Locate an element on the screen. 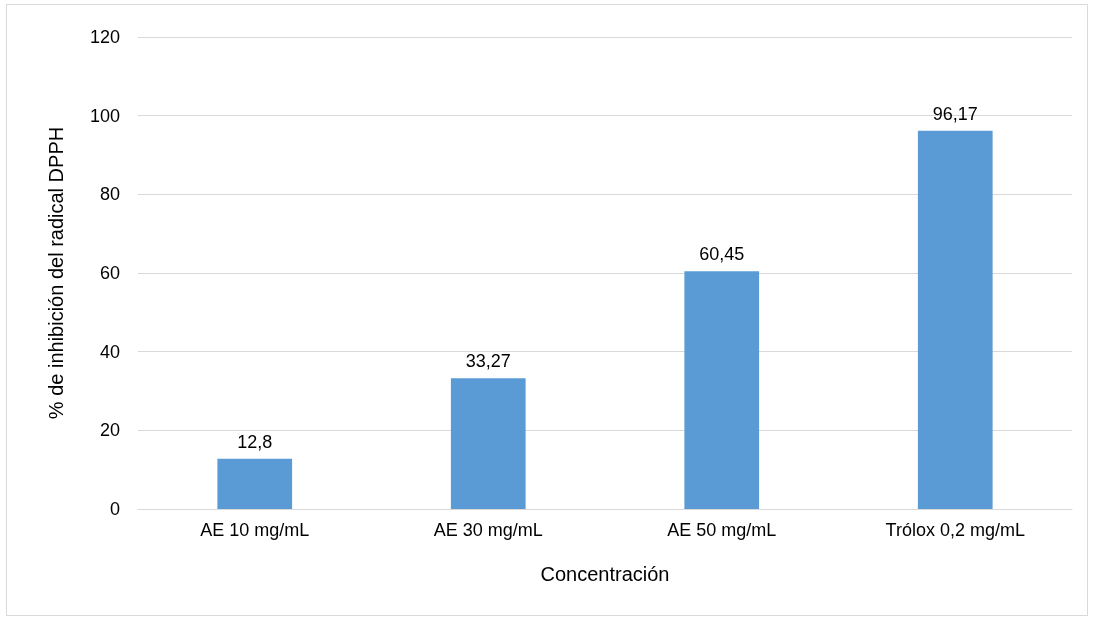  data-label: 12,8 is located at coordinates (255, 441).